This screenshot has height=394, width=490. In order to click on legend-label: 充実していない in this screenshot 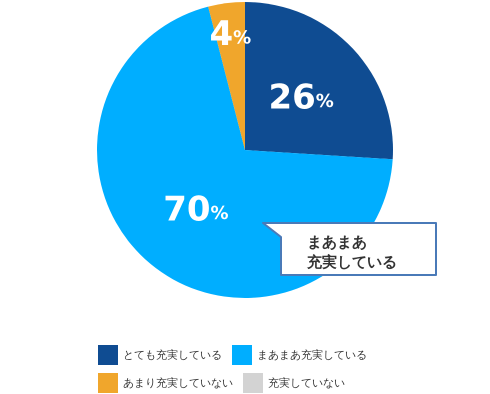, I will do `click(306, 383)`.